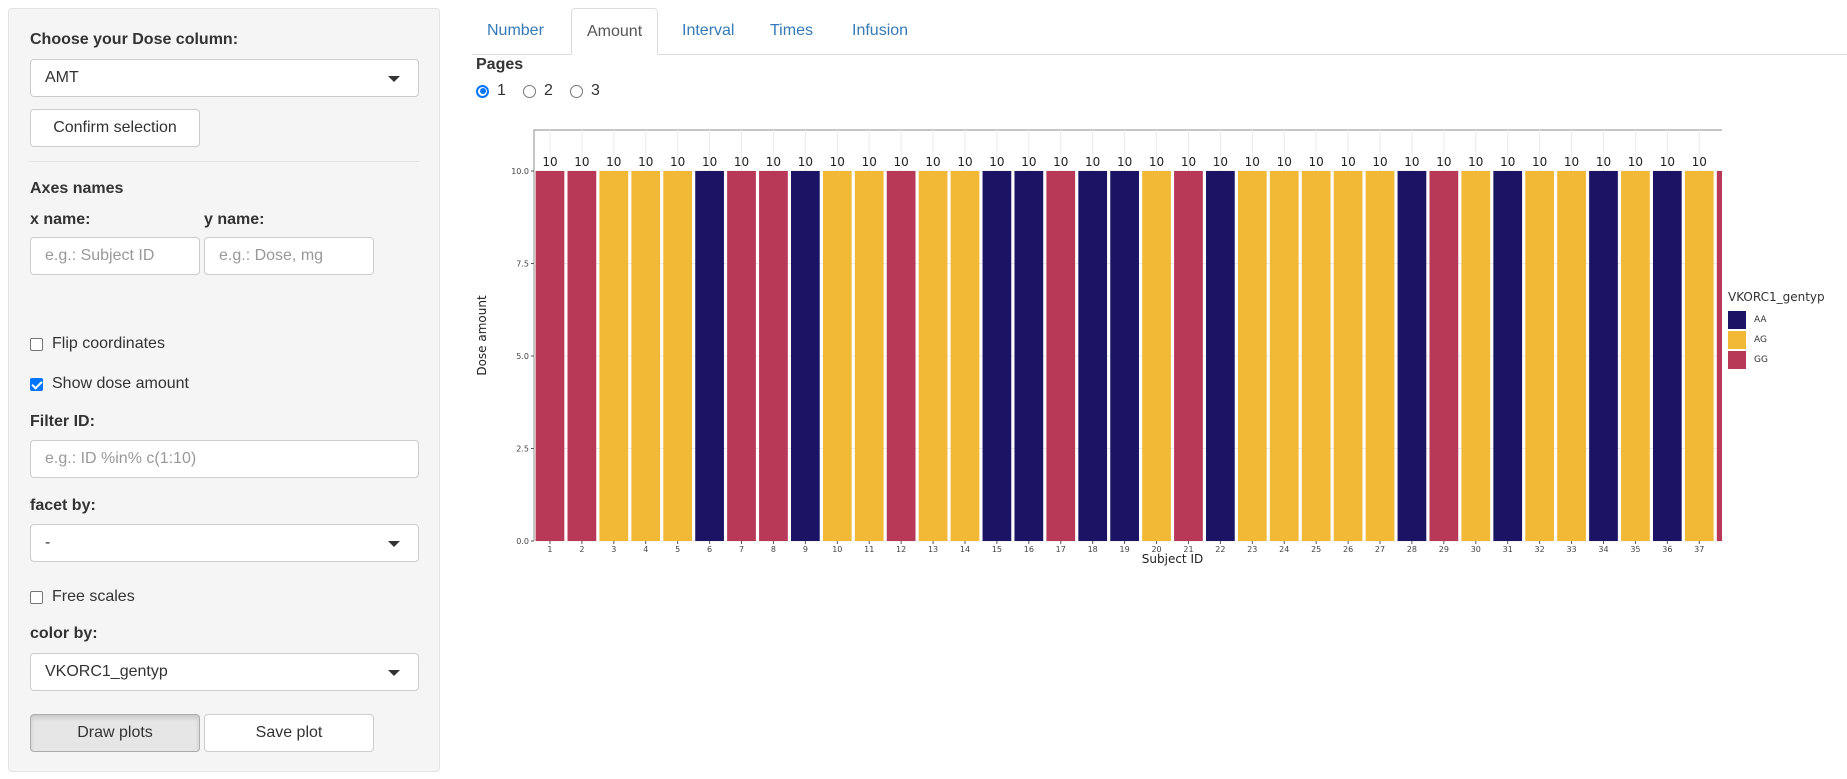  I want to click on tab-infusion: Infusion, so click(880, 30).